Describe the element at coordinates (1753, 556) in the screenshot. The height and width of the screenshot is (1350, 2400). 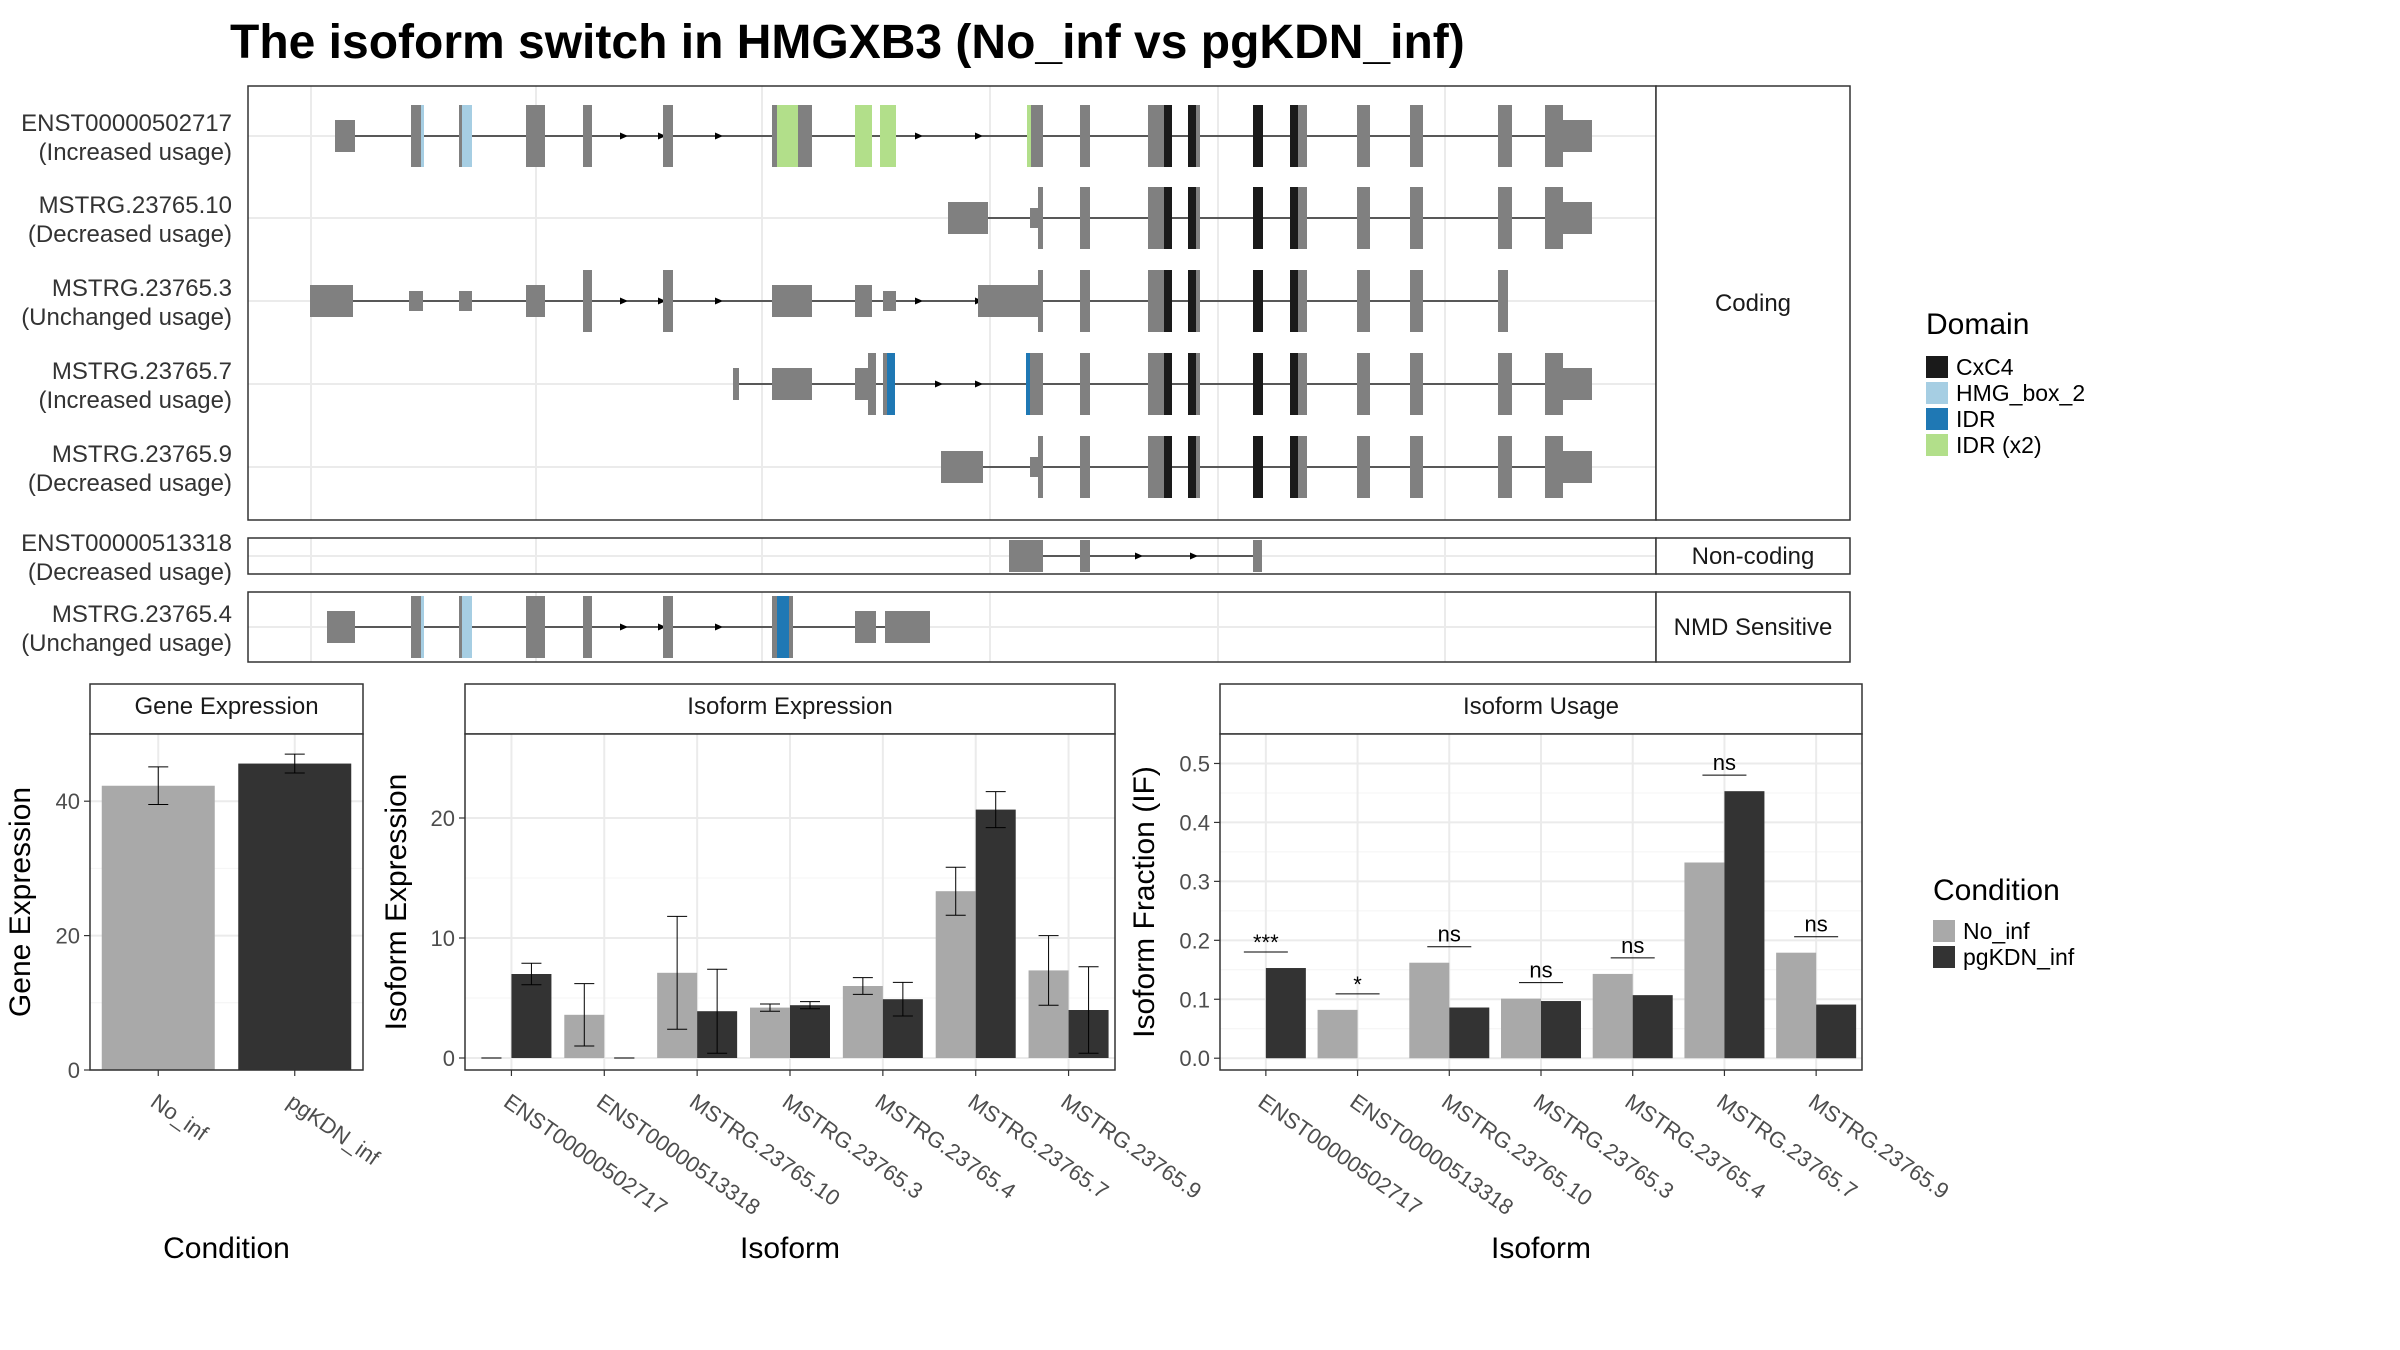
I see `category-strip-non-coding` at that location.